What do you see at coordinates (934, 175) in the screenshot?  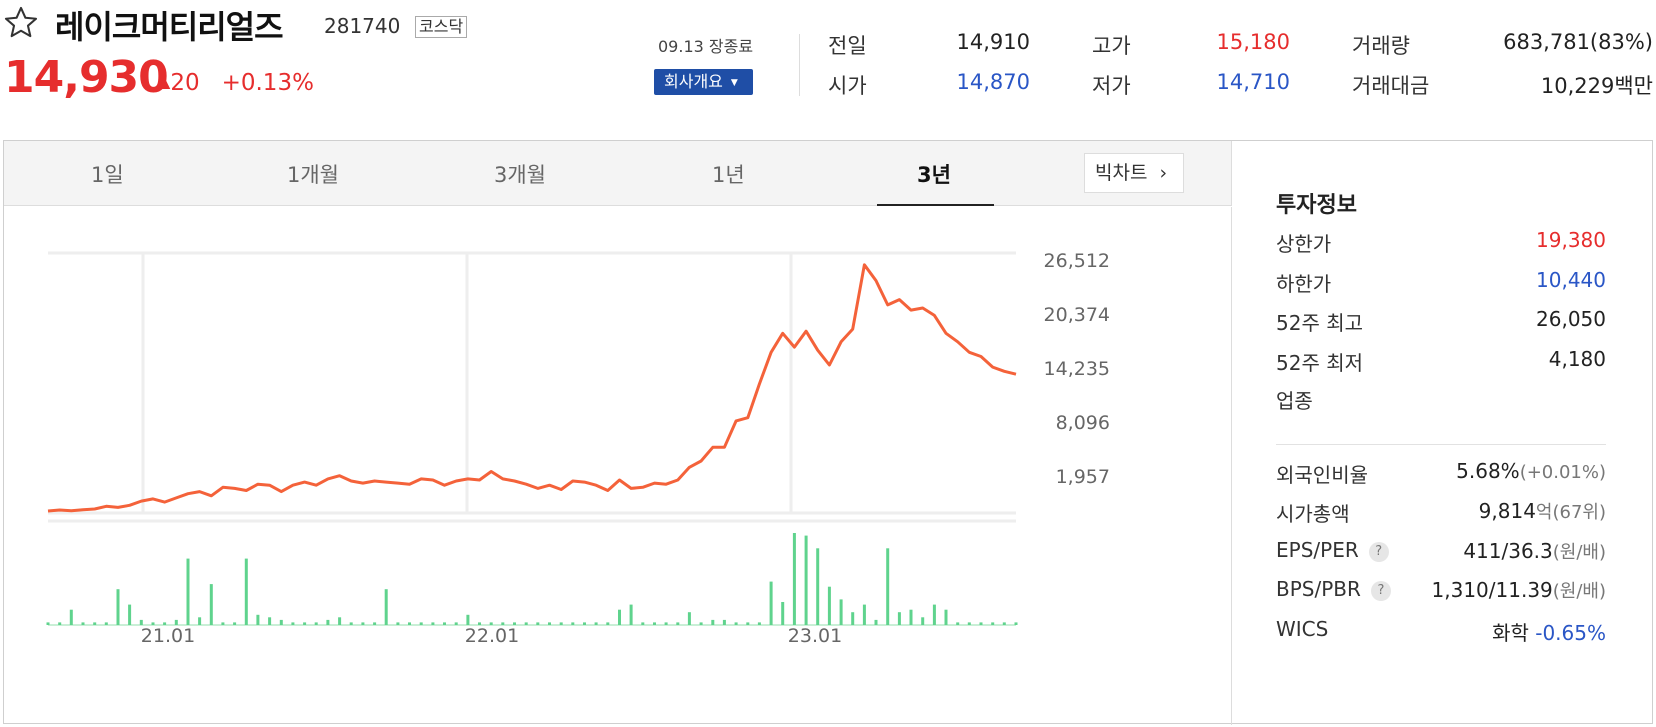 I see `tab-3y: 3년` at bounding box center [934, 175].